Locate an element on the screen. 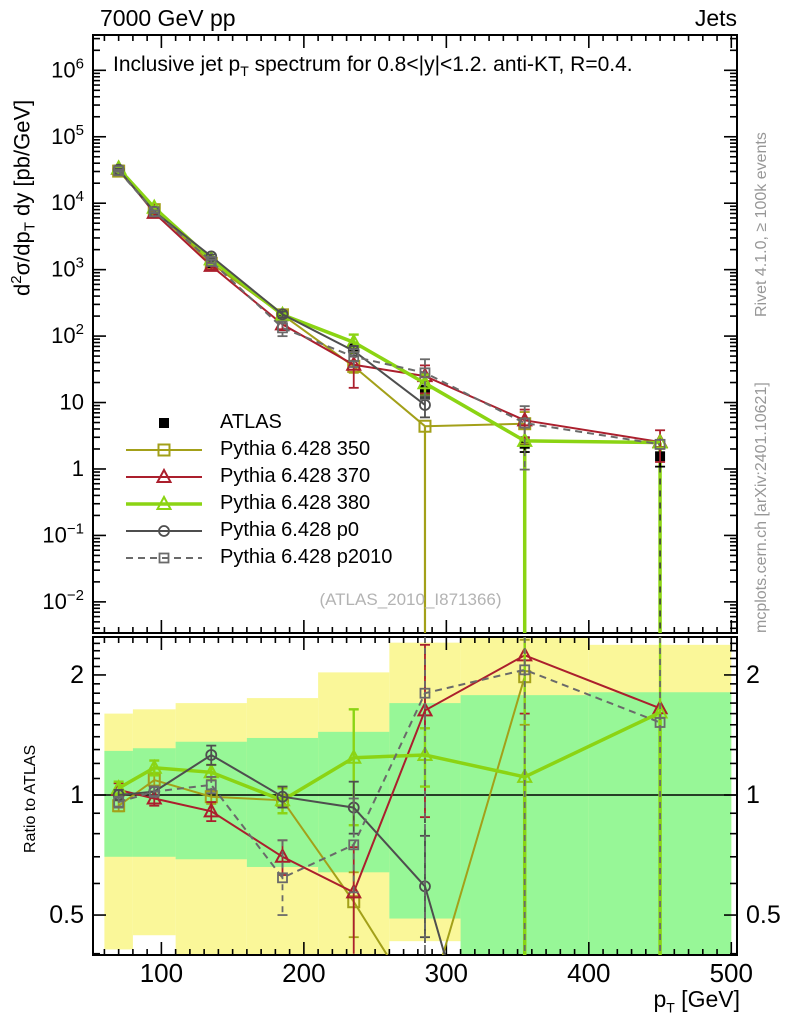 This screenshot has width=786, height=1024. main-y-axis-label-part: σ/dp is located at coordinates (22, 253).